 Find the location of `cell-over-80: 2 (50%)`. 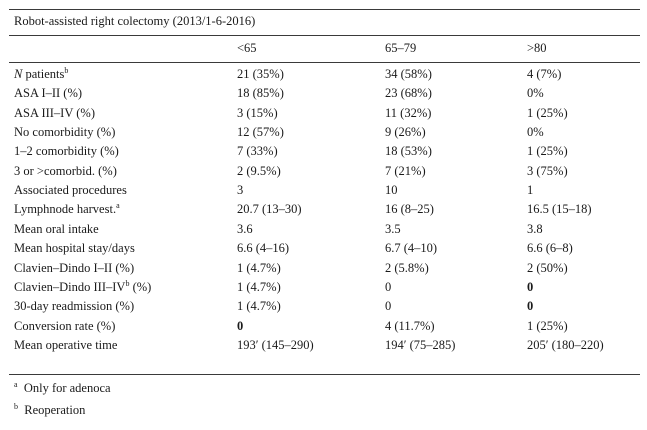

cell-over-80: 2 (50%) is located at coordinates (547, 267).